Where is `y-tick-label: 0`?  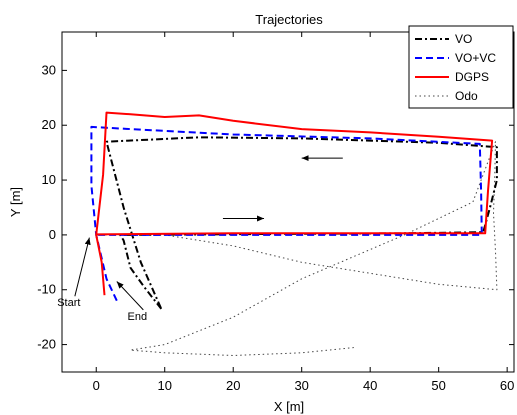 y-tick-label: 0 is located at coordinates (52, 234).